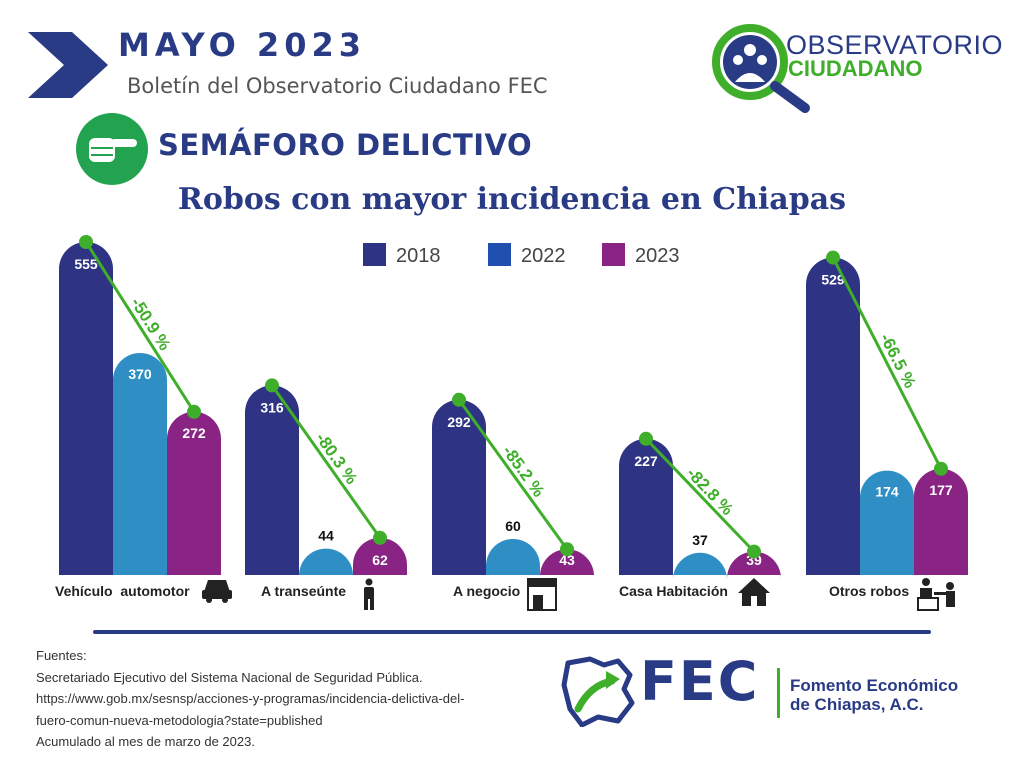 The image size is (1024, 768). Describe the element at coordinates (145, 741) in the screenshot. I see `sources-line: Acumulado al mes de marzo de 2023.` at that location.